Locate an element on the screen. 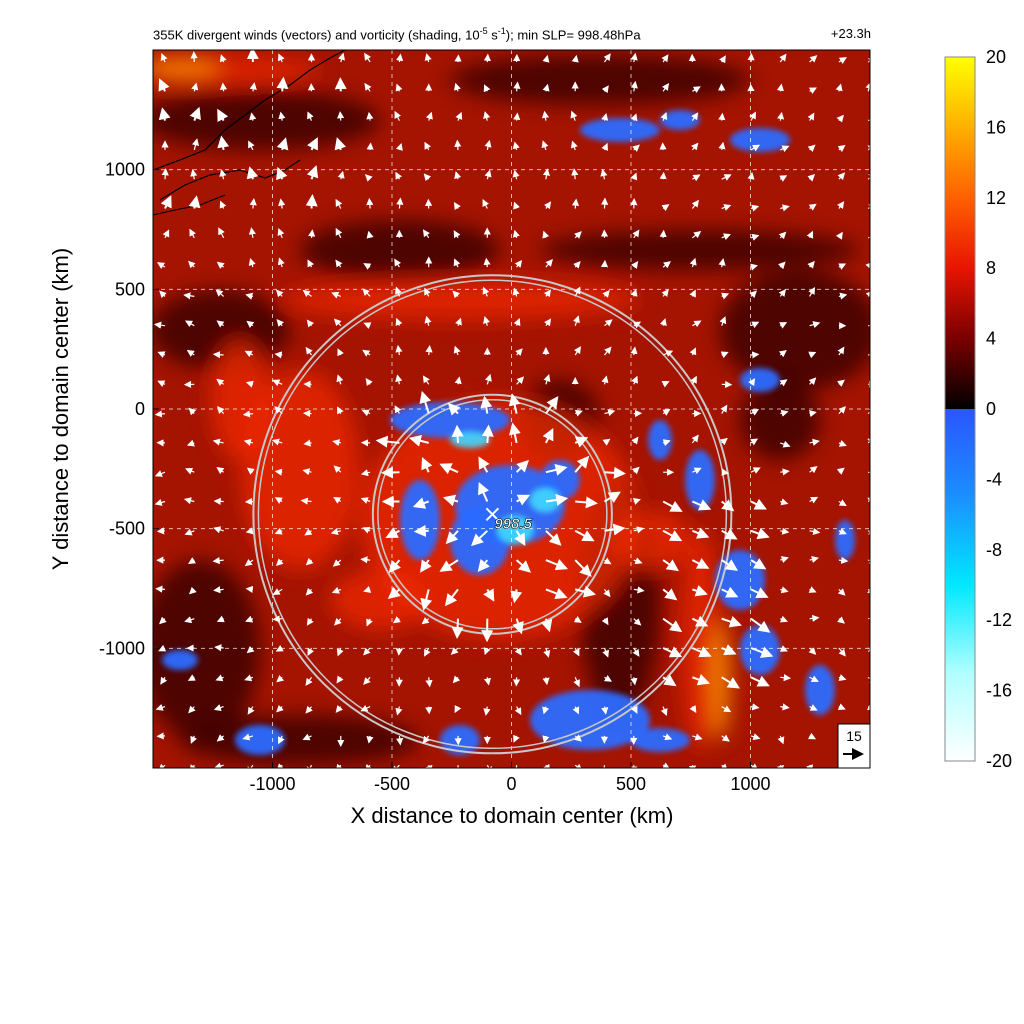  x-axis-label: X distance to domain center (km) is located at coordinates (512, 815).